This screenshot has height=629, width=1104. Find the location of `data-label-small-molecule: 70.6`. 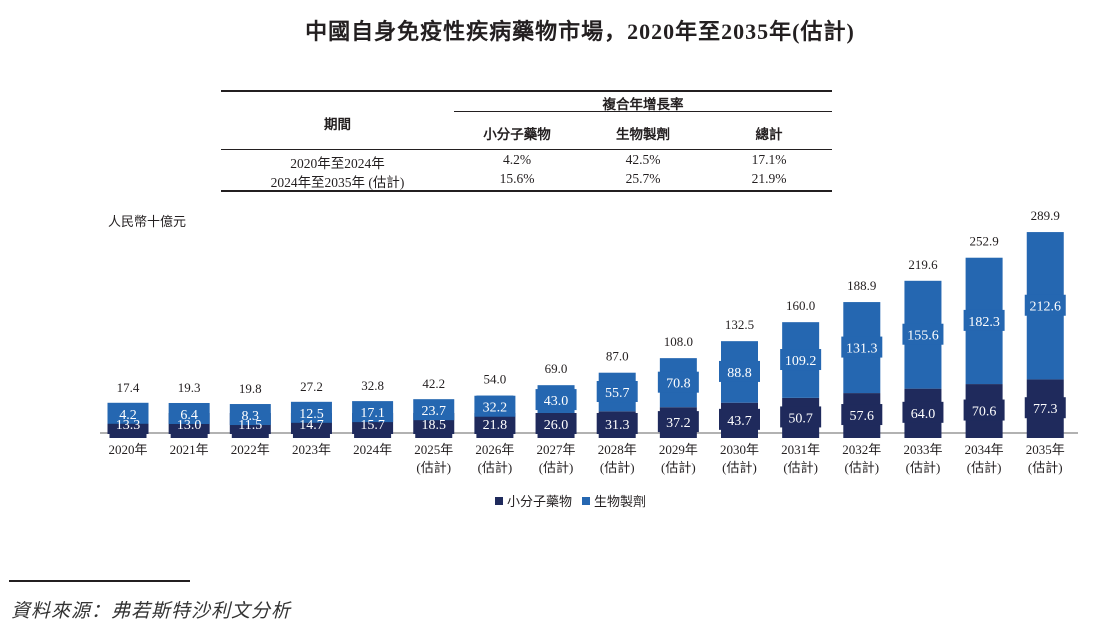

data-label-small-molecule: 70.6 is located at coordinates (984, 412).